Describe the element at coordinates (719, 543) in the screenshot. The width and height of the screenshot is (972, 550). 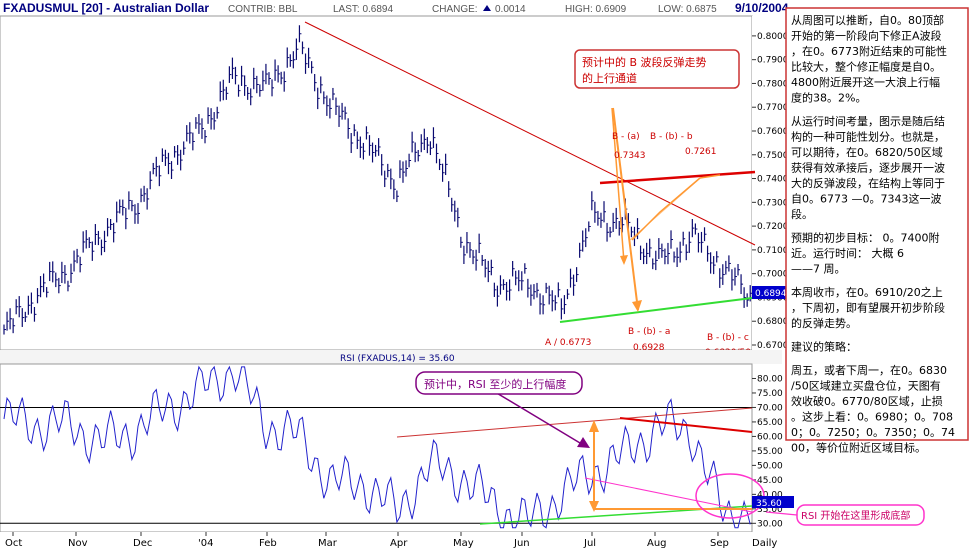
I see `x-tick-label-11: Sep` at that location.